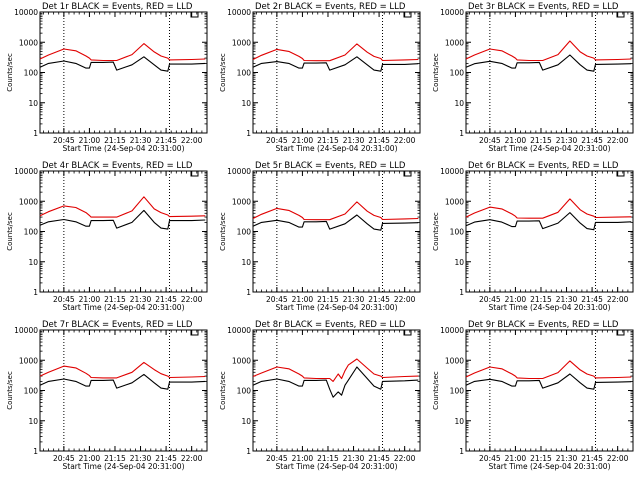 The image size is (640, 480). What do you see at coordinates (330, 7) in the screenshot?
I see `panel-title: Det 2r BLACK = Events, RED = LLD` at bounding box center [330, 7].